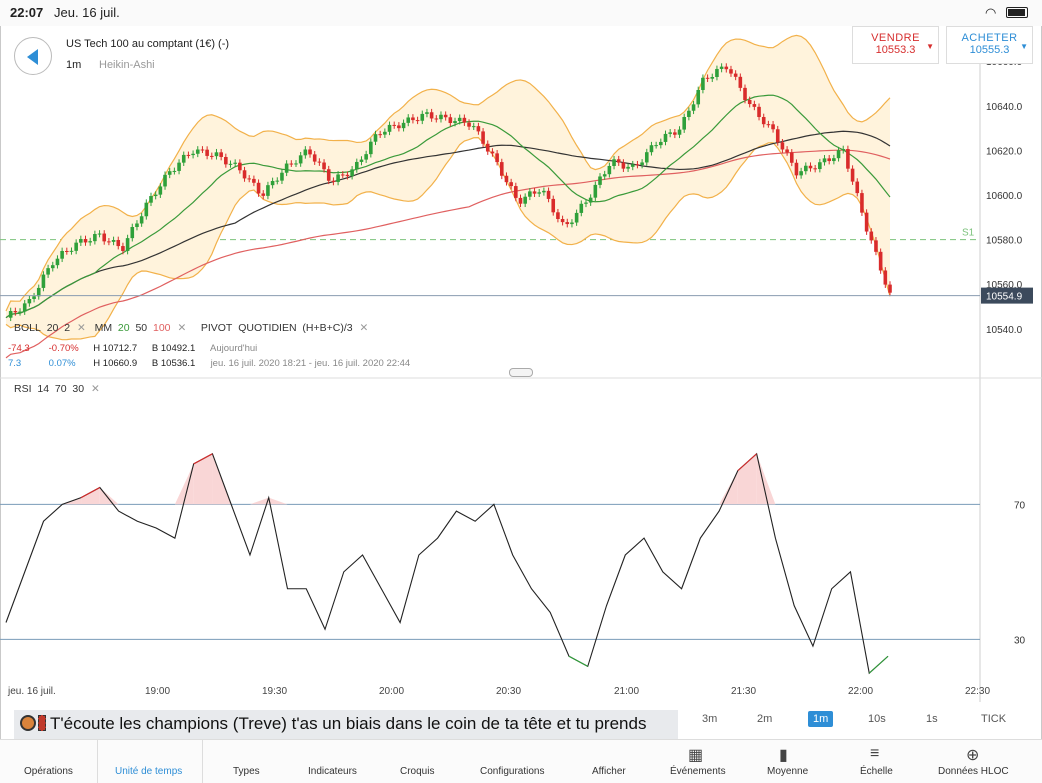  Describe the element at coordinates (67, 328) in the screenshot. I see `boll-param-2: 2` at that location.